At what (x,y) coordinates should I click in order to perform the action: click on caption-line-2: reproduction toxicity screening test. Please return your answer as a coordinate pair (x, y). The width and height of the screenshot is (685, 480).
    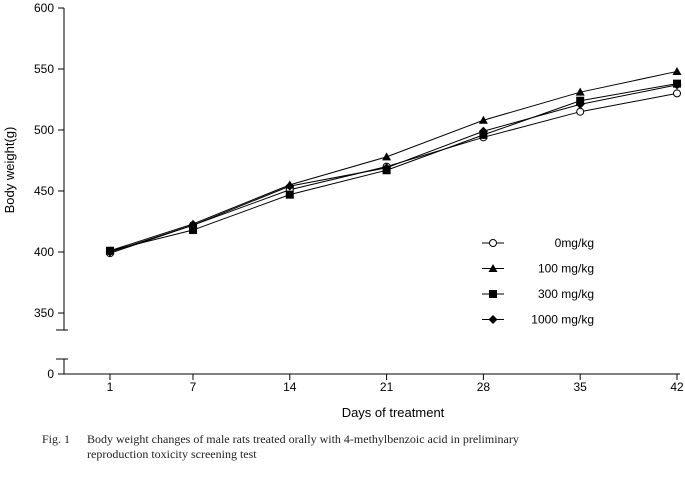
    Looking at the image, I should click on (172, 454).